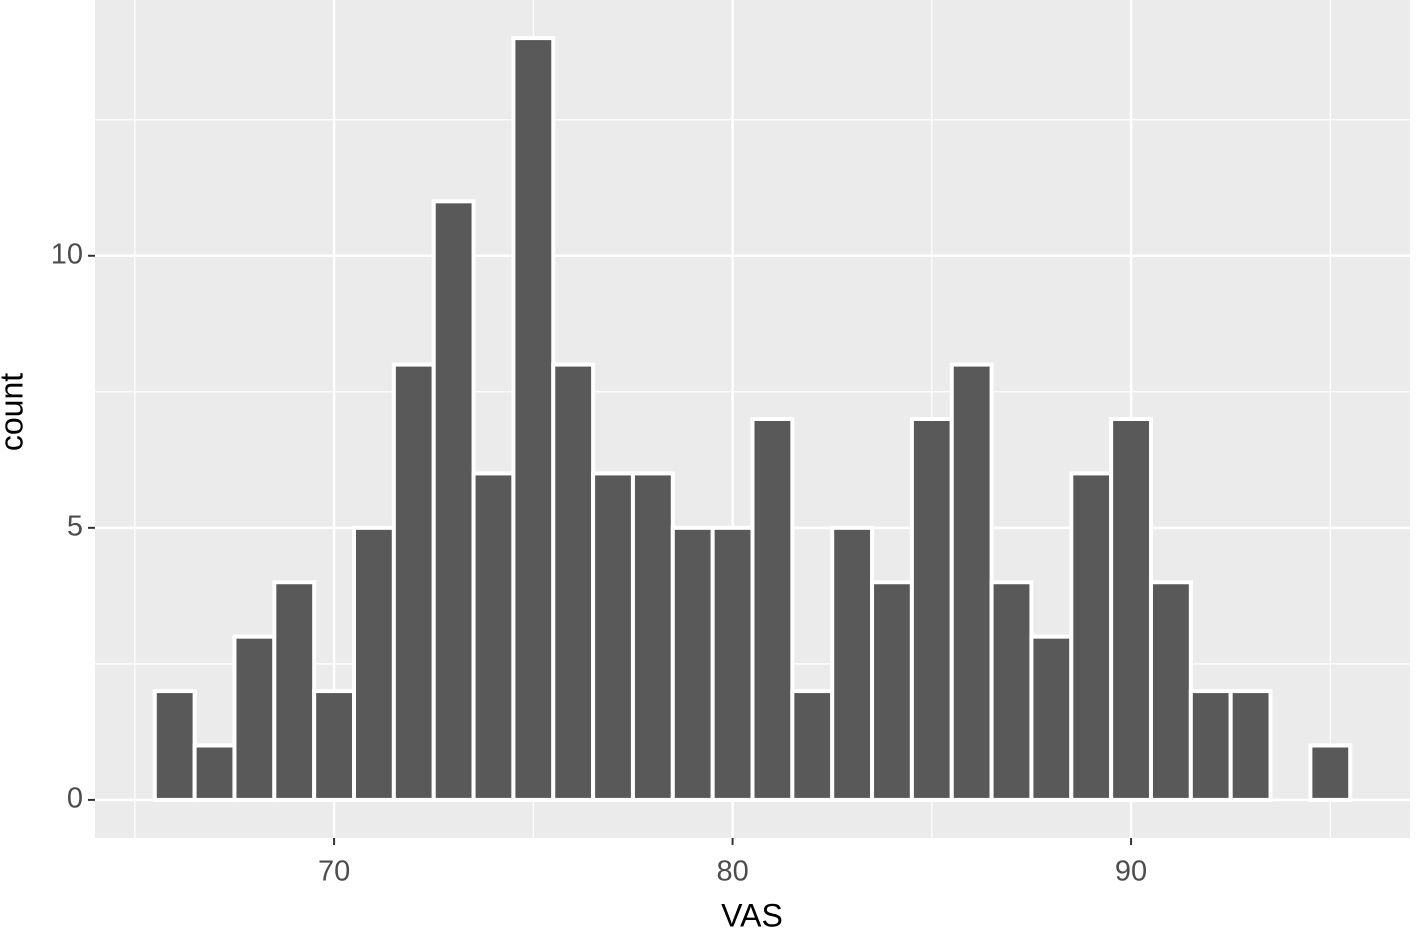 This screenshot has height=932, width=1418. Describe the element at coordinates (75, 526) in the screenshot. I see `y-tick-label: 5` at that location.